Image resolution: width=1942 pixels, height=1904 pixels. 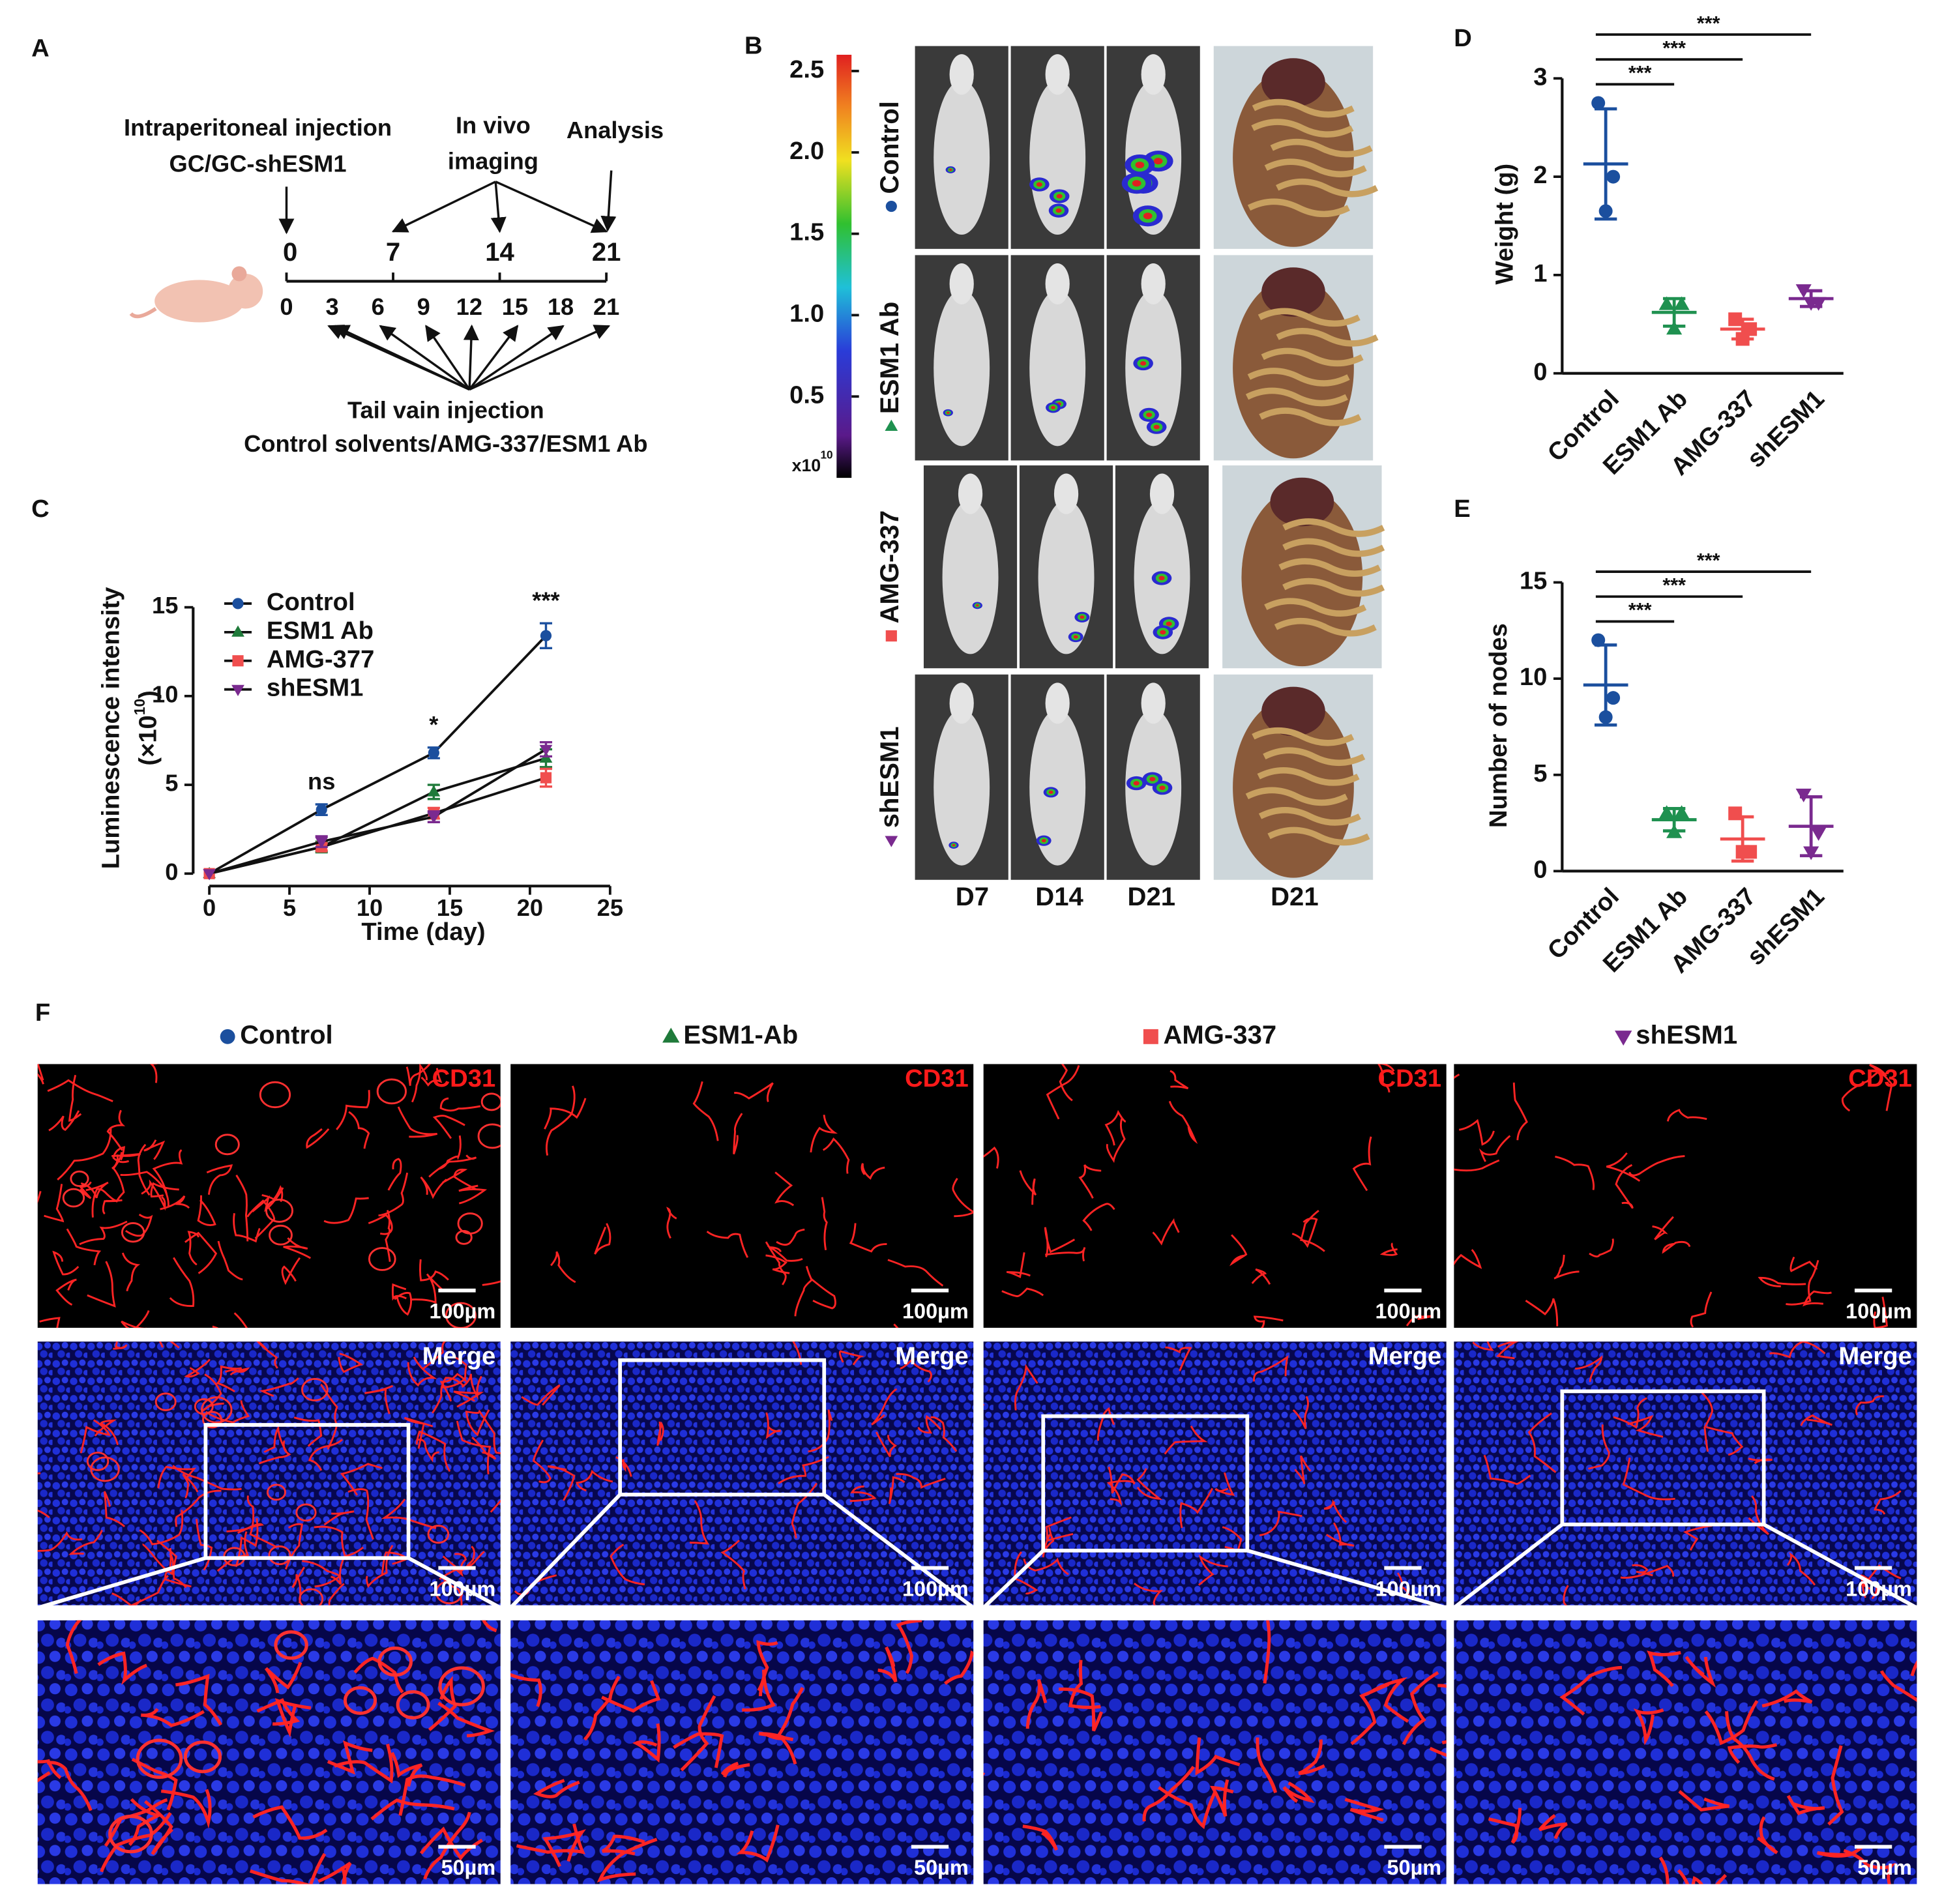 What do you see at coordinates (1302, 578) in the screenshot?
I see `necropsy-body` at bounding box center [1302, 578].